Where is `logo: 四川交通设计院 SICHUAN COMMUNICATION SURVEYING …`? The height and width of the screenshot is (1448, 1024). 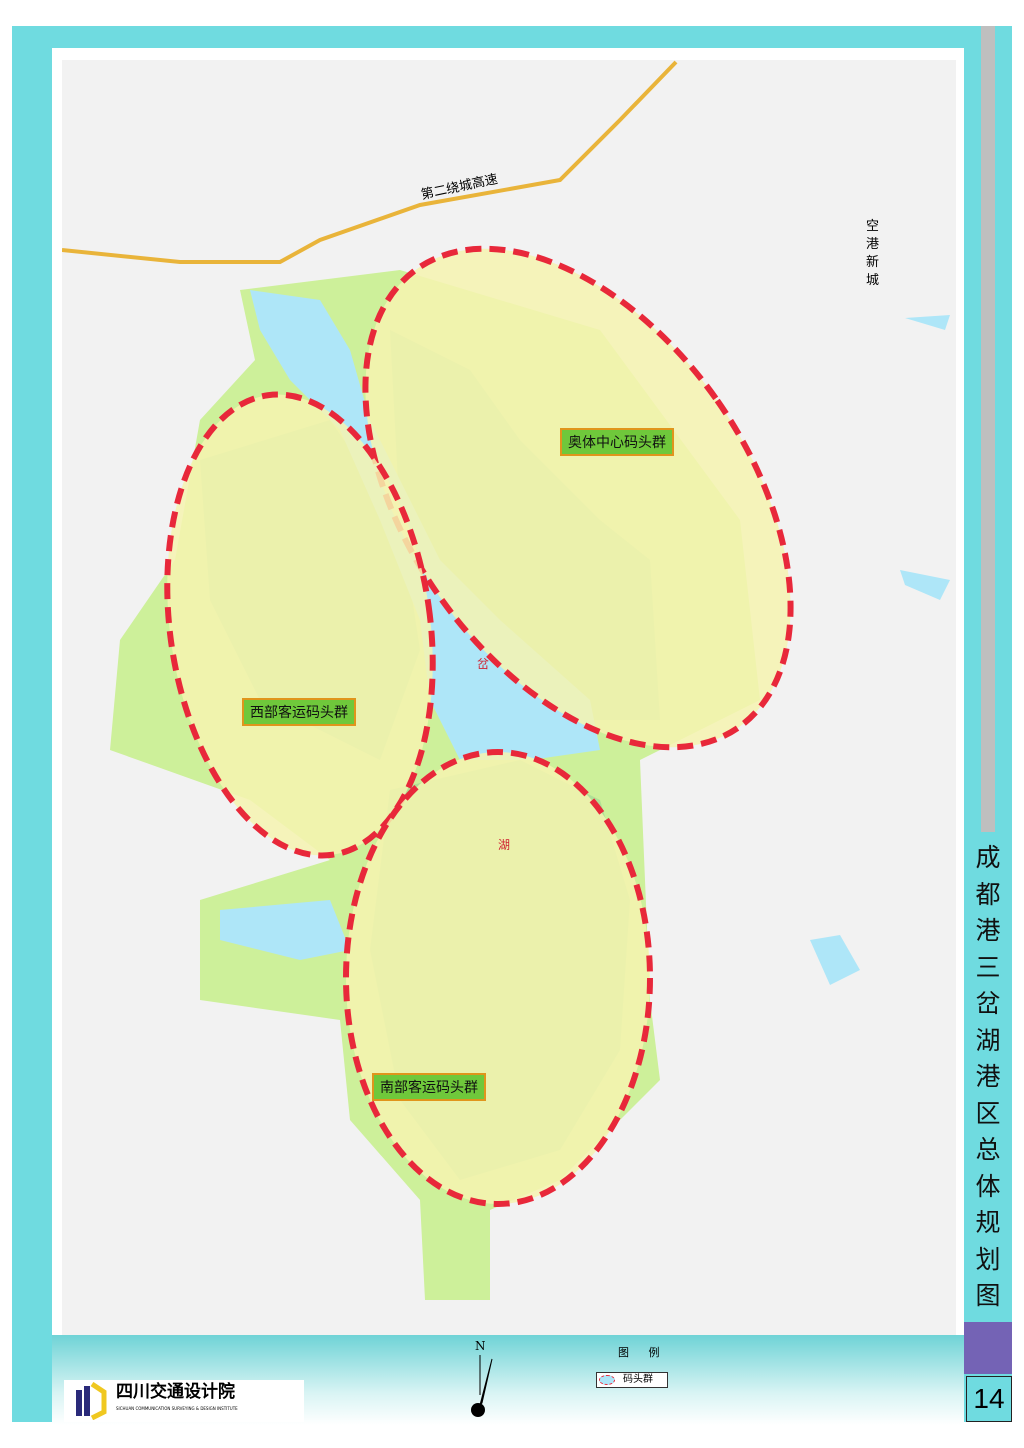
logo: 四川交通设计院 SICHUAN COMMUNICATION SURVEYING … is located at coordinates (184, 1401).